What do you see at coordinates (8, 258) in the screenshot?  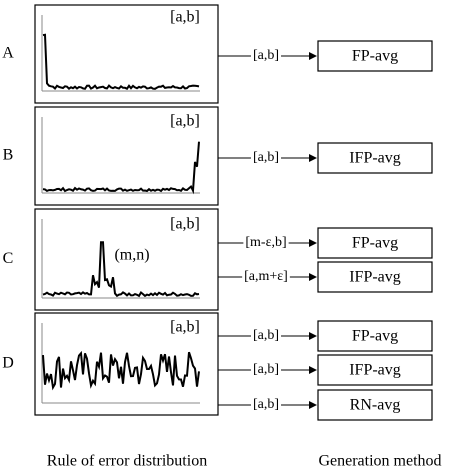 I see `row-letter: C` at bounding box center [8, 258].